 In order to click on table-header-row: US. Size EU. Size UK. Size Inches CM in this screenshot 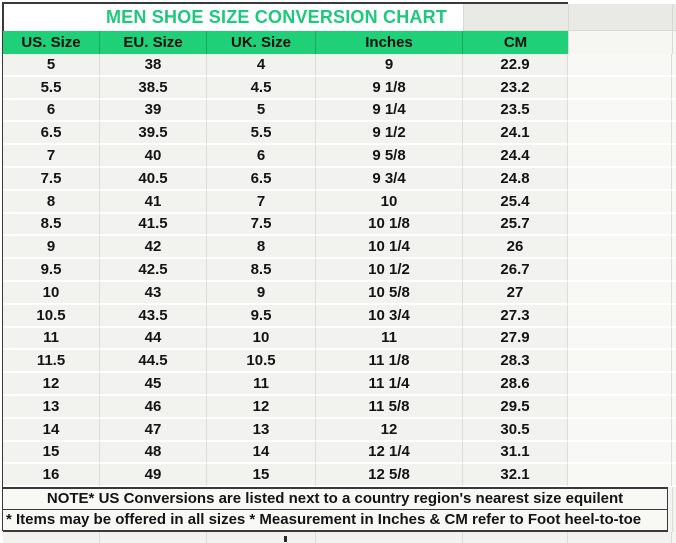, I will do `click(339, 42)`.